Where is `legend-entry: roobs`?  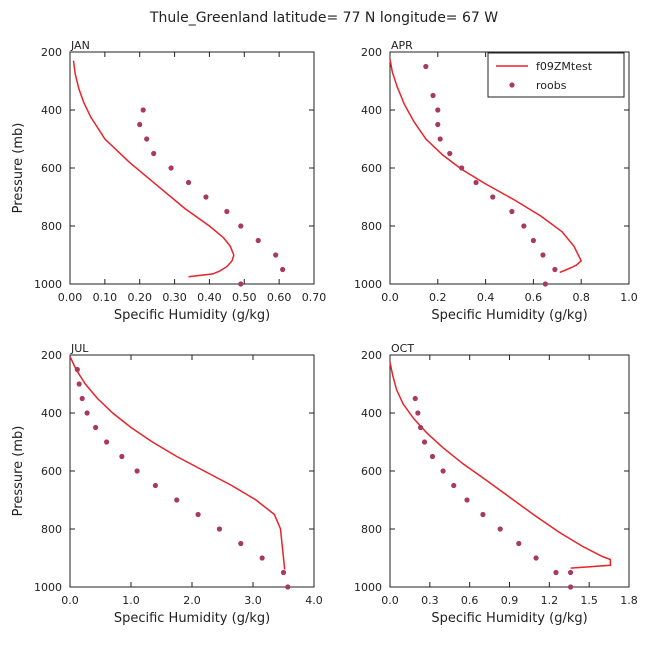 legend-entry: roobs is located at coordinates (551, 85).